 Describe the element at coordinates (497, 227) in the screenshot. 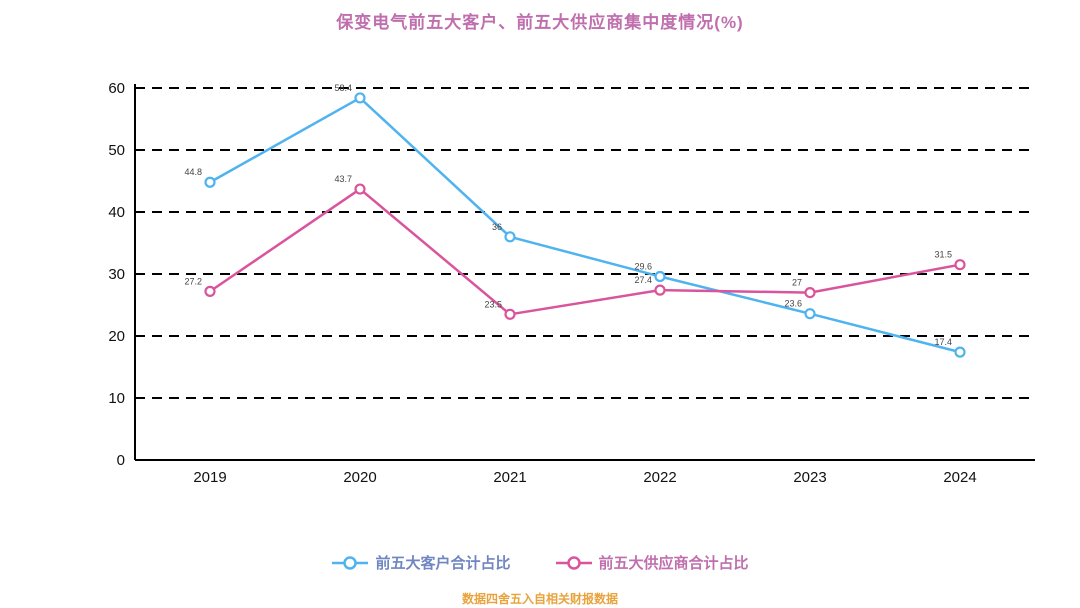

I see `point-label-0-2021: 36` at that location.